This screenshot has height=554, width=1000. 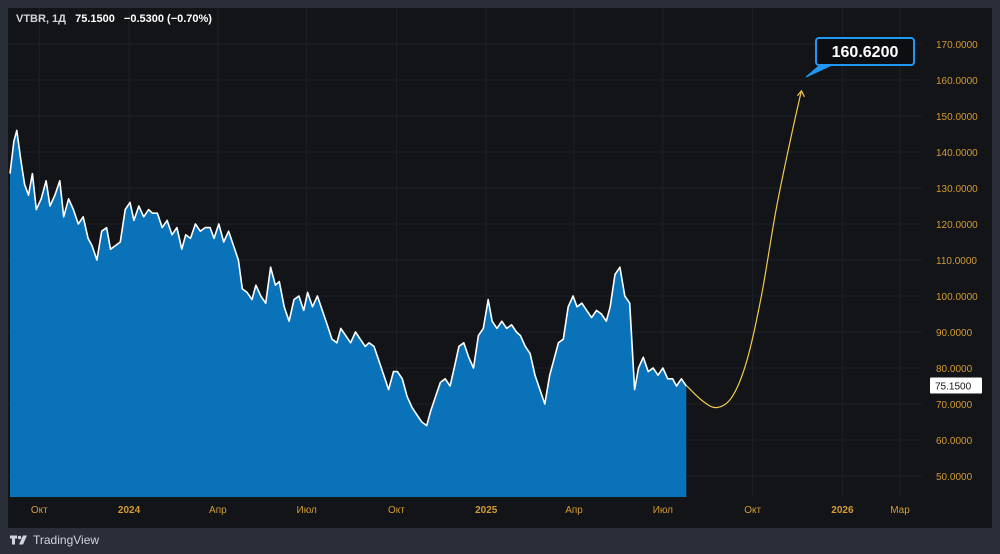 What do you see at coordinates (957, 81) in the screenshot?
I see `y-tick-label: 160.0000` at bounding box center [957, 81].